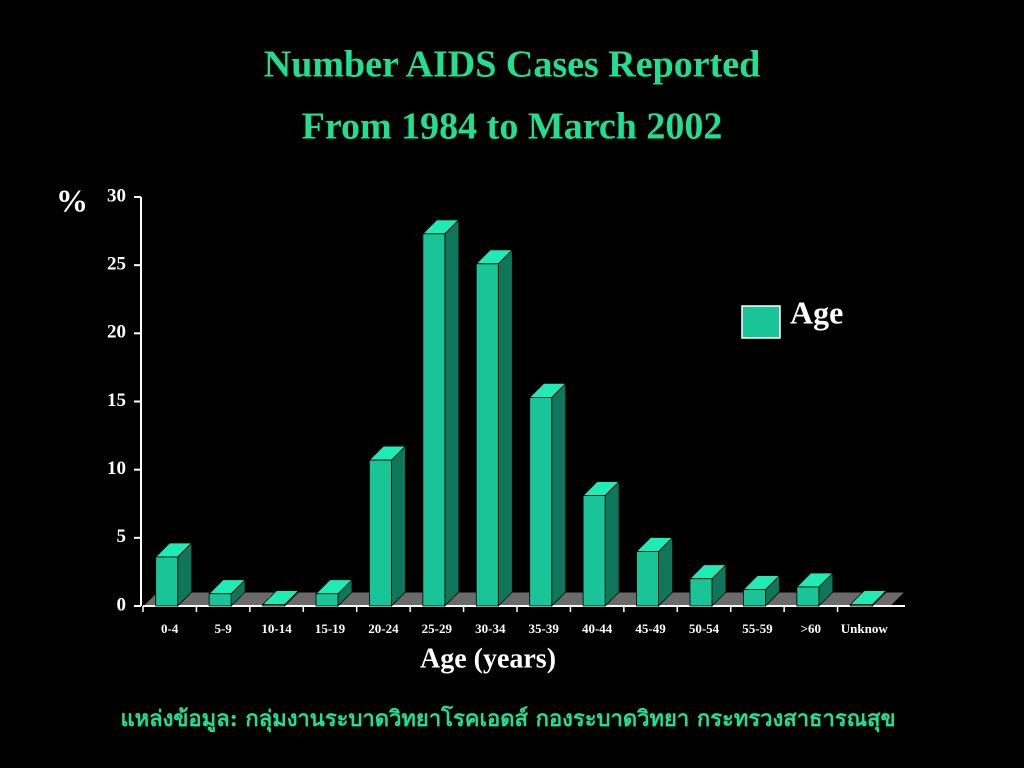 This screenshot has width=1024, height=768. Describe the element at coordinates (490, 628) in the screenshot. I see `x-tick-label: 30-34` at that location.